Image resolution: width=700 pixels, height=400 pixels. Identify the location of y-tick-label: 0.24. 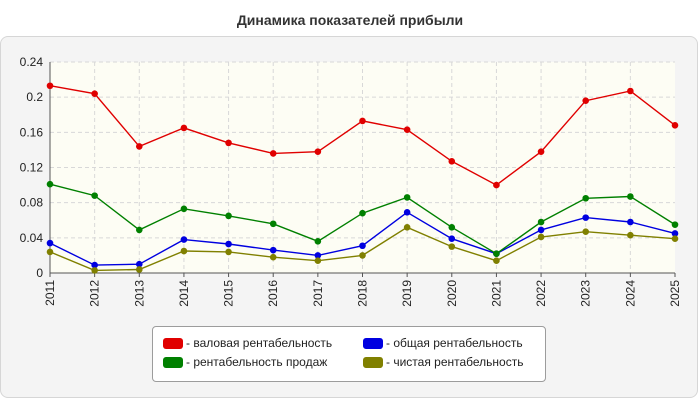
(32, 62).